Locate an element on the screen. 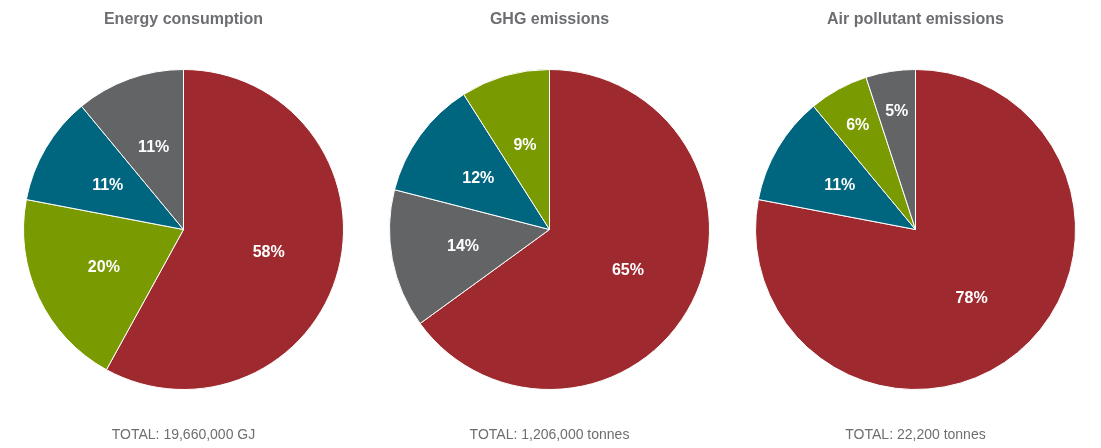  data-label: 5% is located at coordinates (897, 111).